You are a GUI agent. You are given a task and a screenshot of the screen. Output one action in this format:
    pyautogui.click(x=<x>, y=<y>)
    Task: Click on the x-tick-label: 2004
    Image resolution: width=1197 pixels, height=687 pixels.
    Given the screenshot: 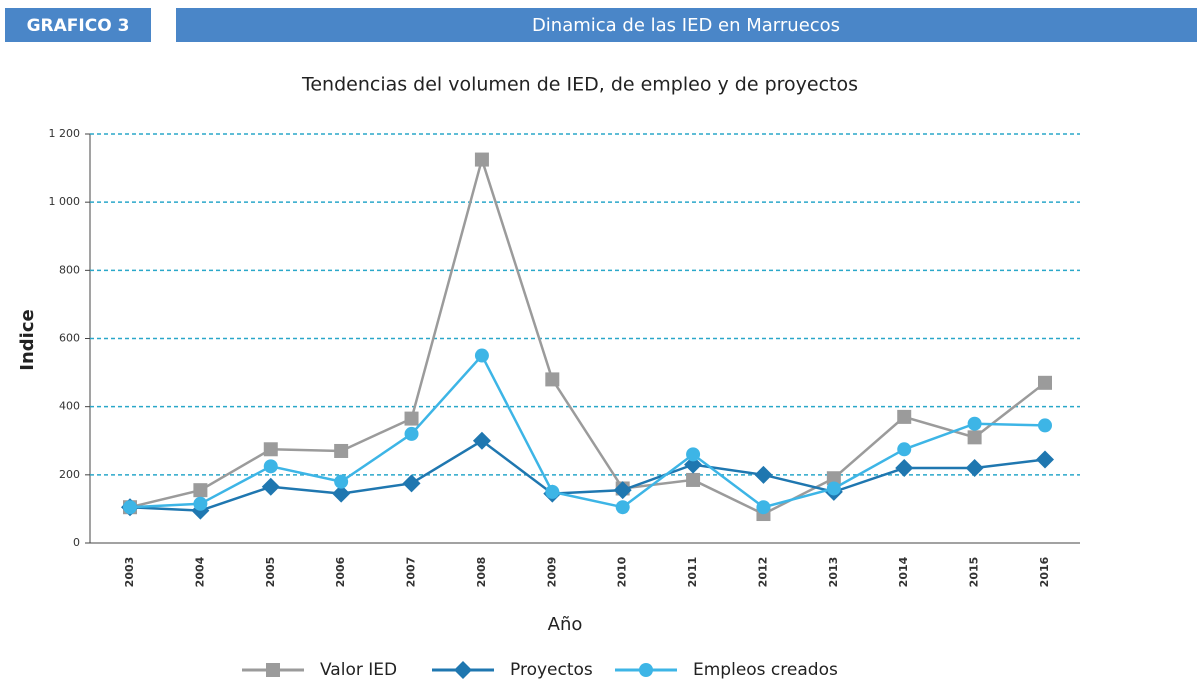 What is the action you would take?
    pyautogui.click(x=199, y=571)
    